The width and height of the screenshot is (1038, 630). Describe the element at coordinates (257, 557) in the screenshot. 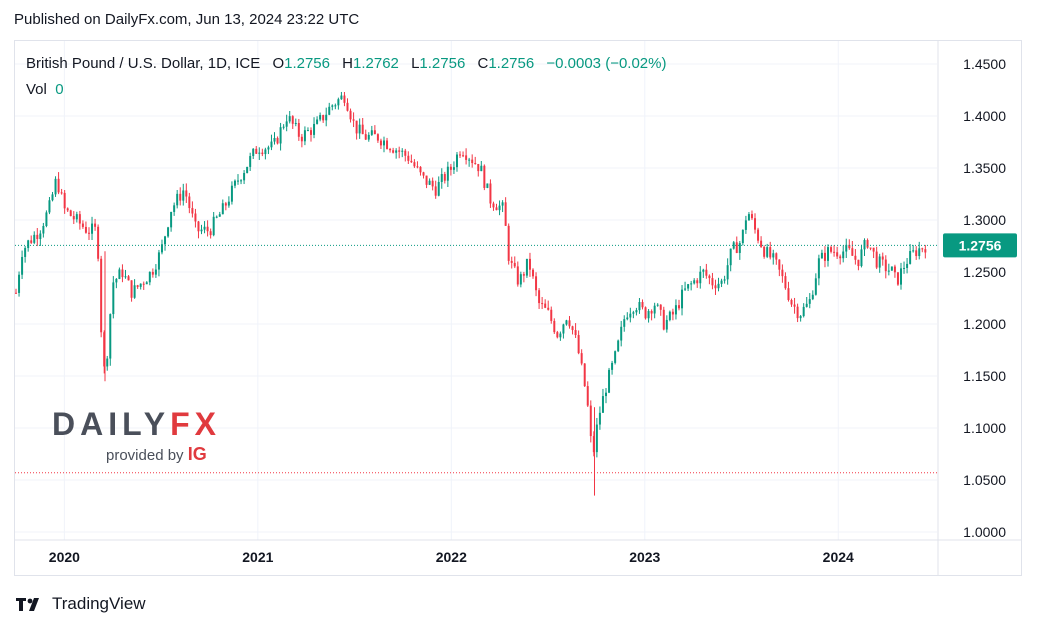

I see `x-tick-label: 2021` at that location.